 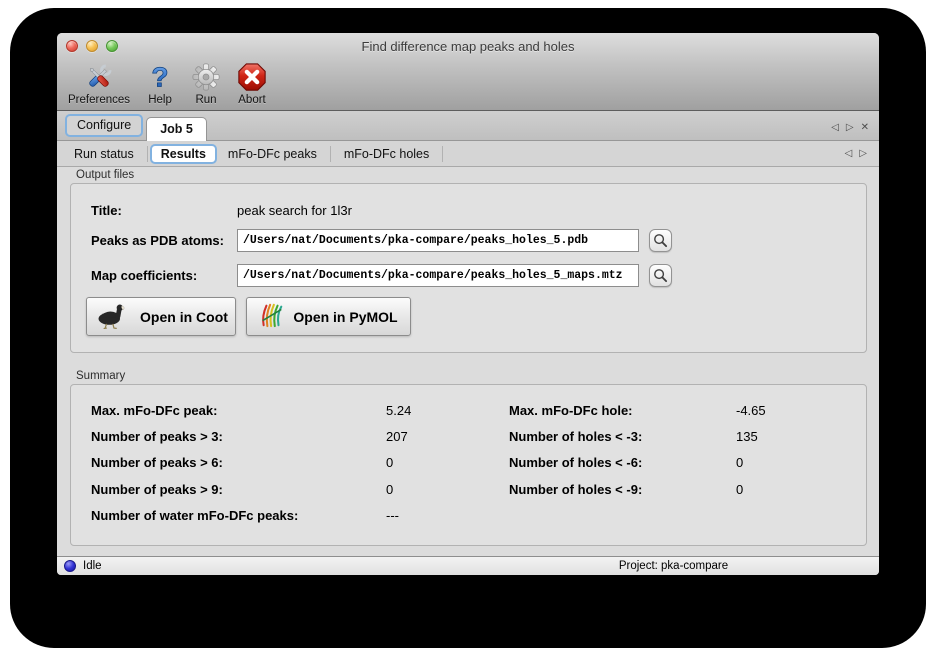 What do you see at coordinates (206, 100) in the screenshot?
I see `run-label: Run` at bounding box center [206, 100].